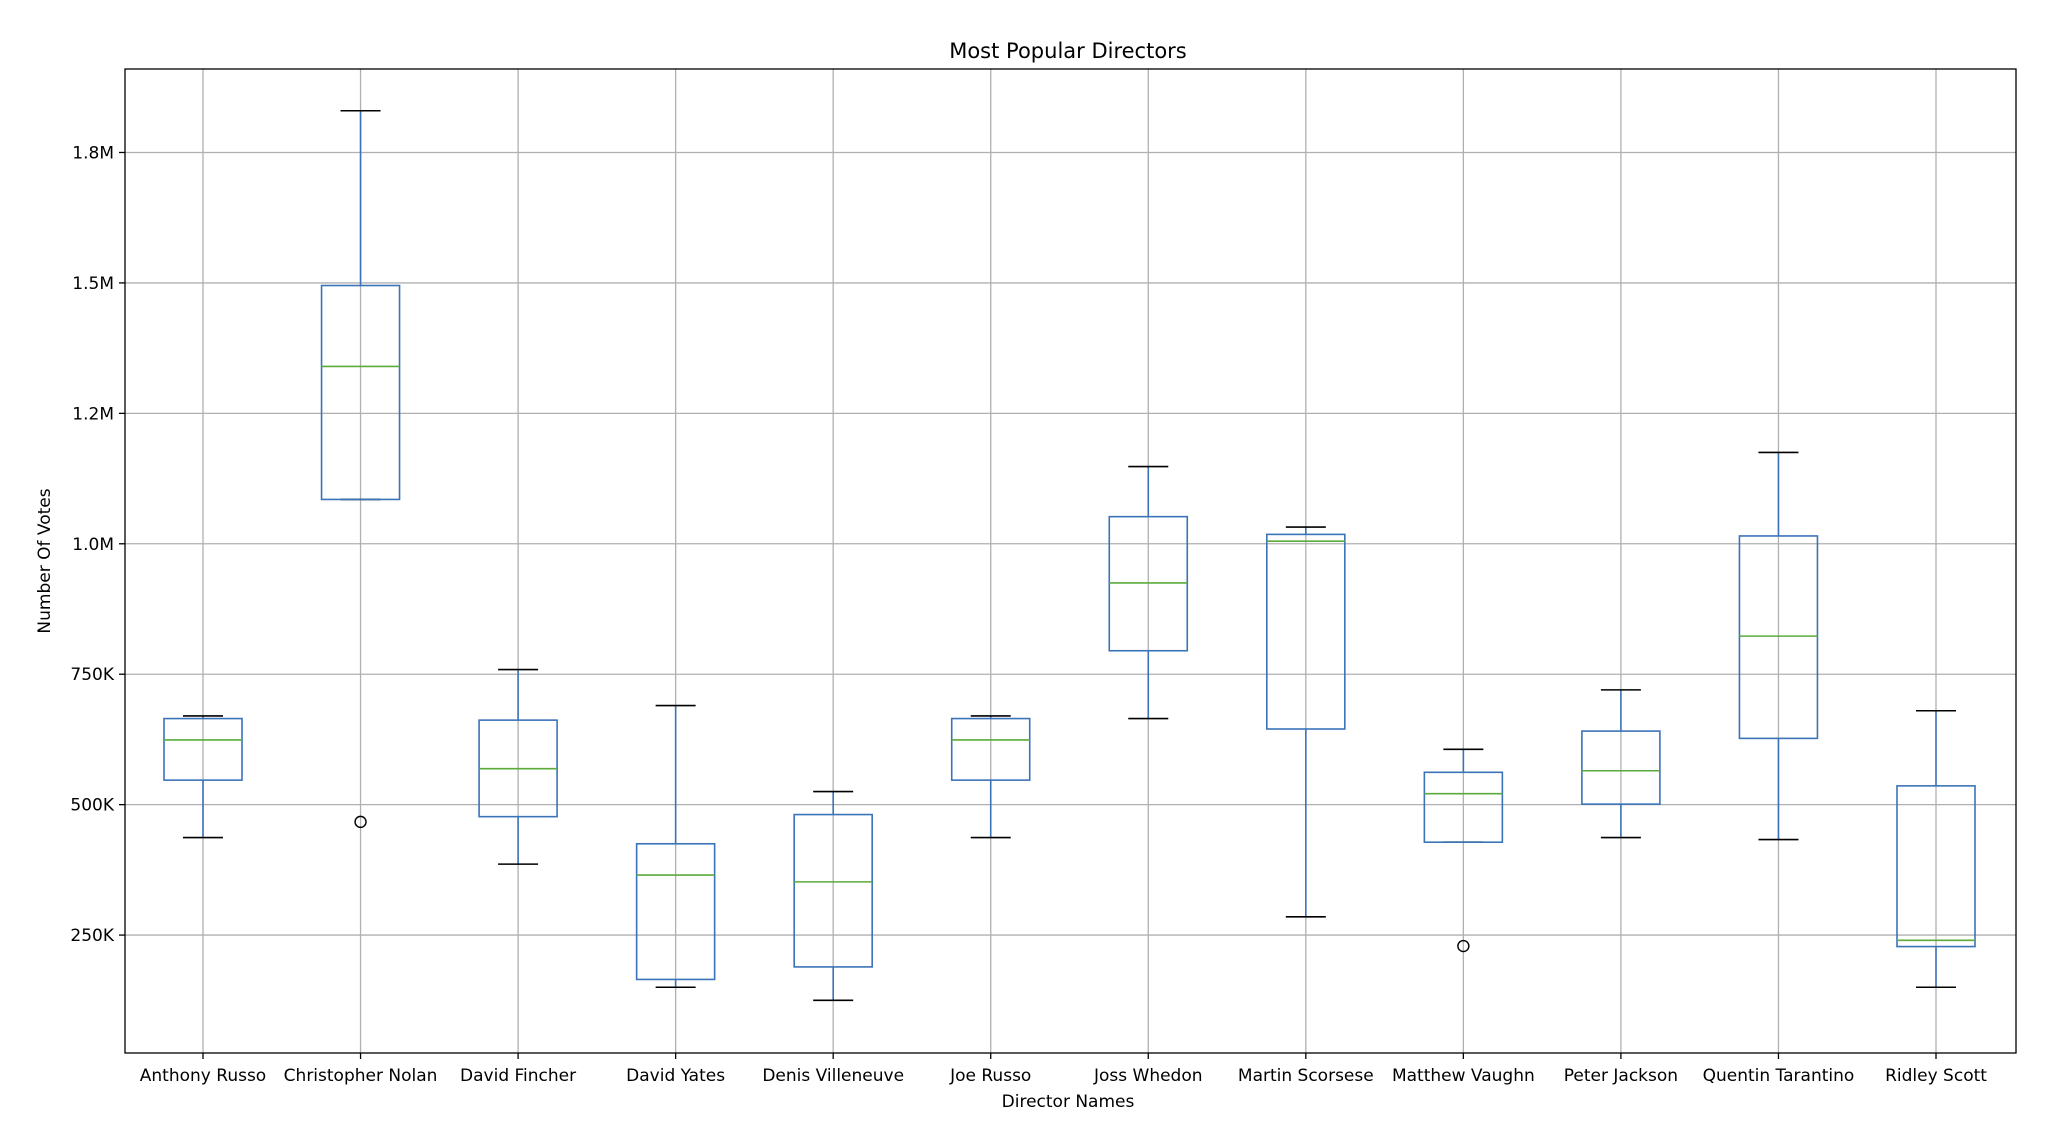 This screenshot has height=1148, width=2052. What do you see at coordinates (833, 1076) in the screenshot?
I see `x-tick-label: Denis Villeneuve` at bounding box center [833, 1076].